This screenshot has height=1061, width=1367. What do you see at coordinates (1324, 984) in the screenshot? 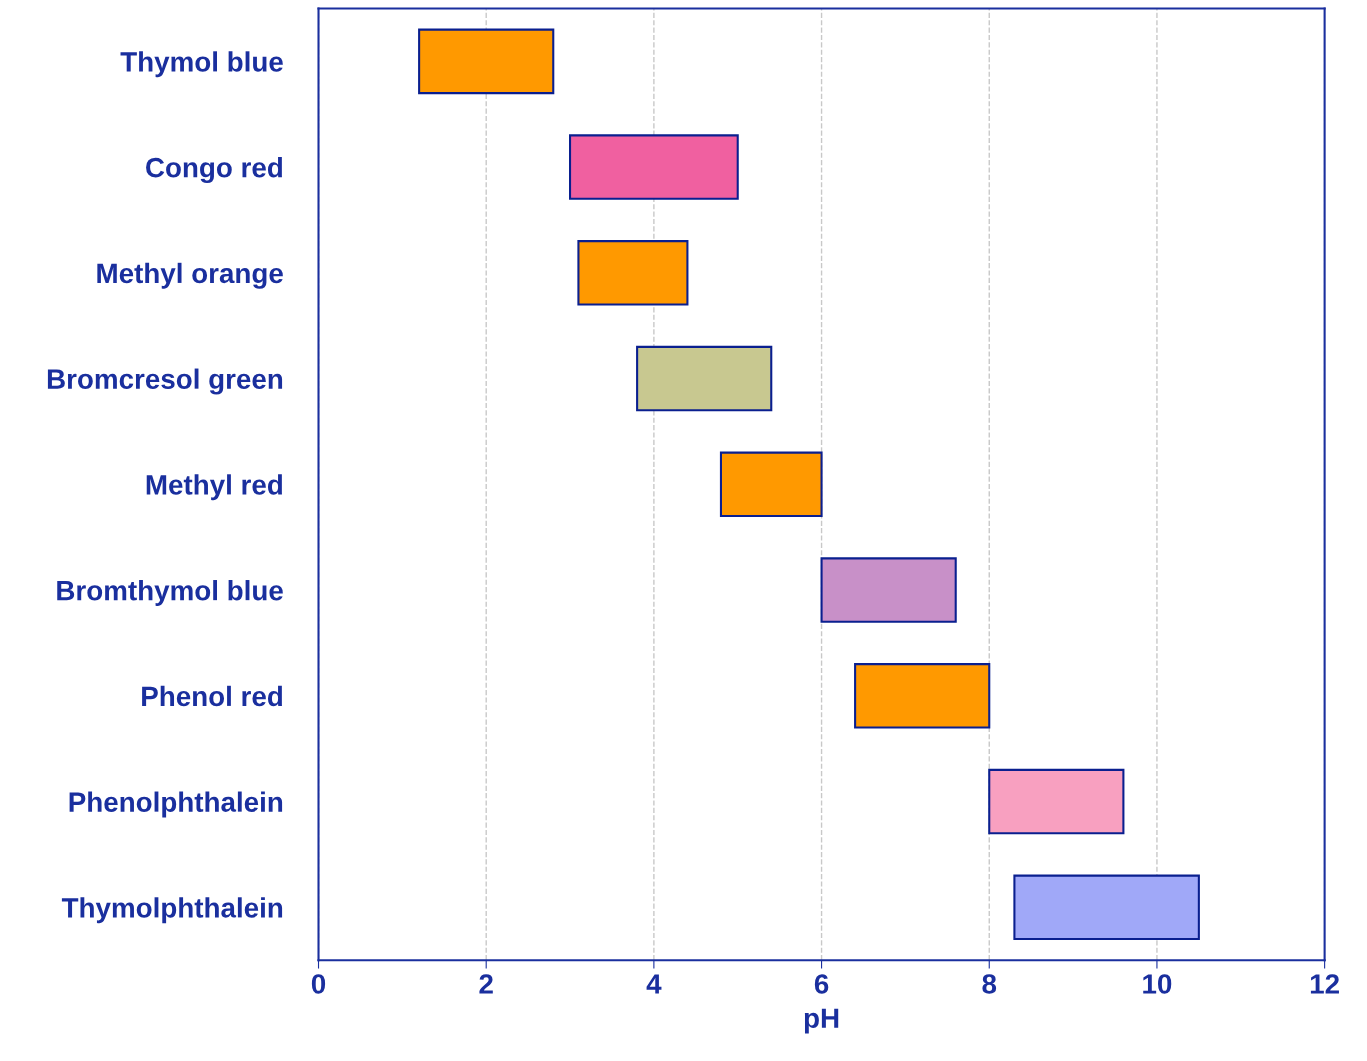
I see `x-tick-label: 12` at bounding box center [1324, 984].